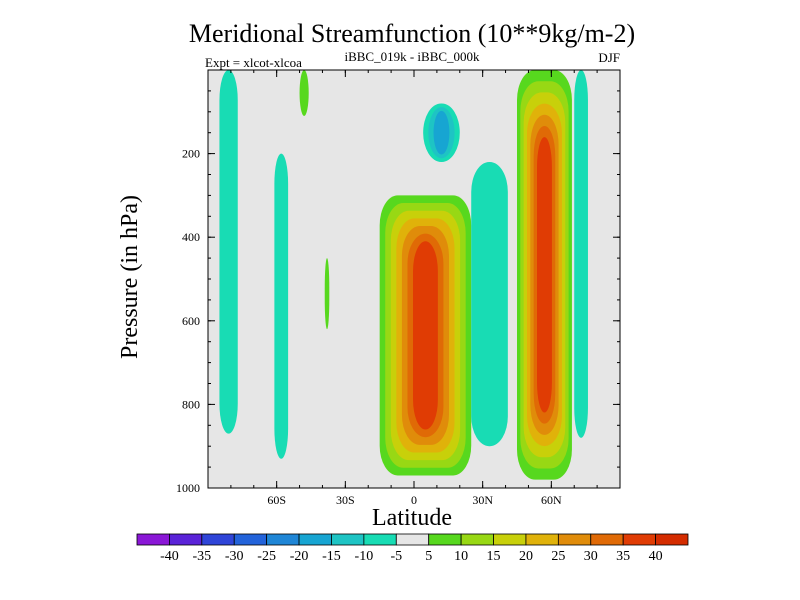 The width and height of the screenshot is (800, 600). I want to click on feature-southern-midlevel-positive, so click(327, 294).